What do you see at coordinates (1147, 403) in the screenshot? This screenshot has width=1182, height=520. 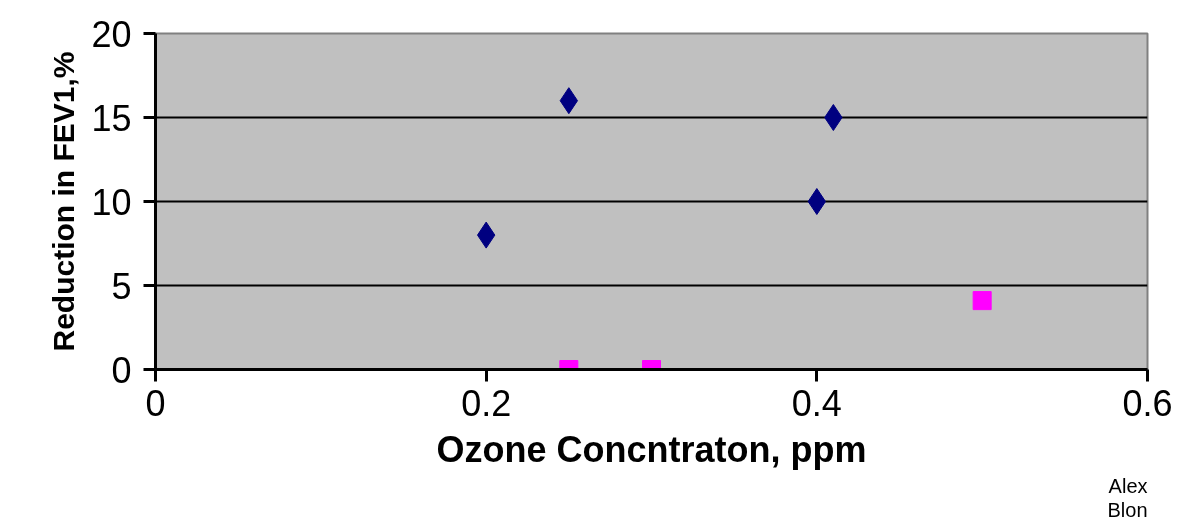 I see `x-tick-label: 0.6` at bounding box center [1147, 403].